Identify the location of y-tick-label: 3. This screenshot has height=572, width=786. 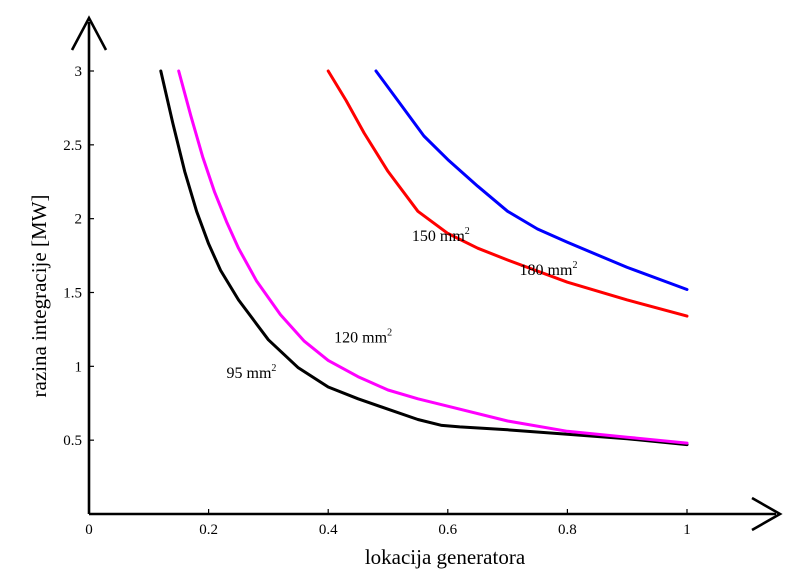
(79, 72).